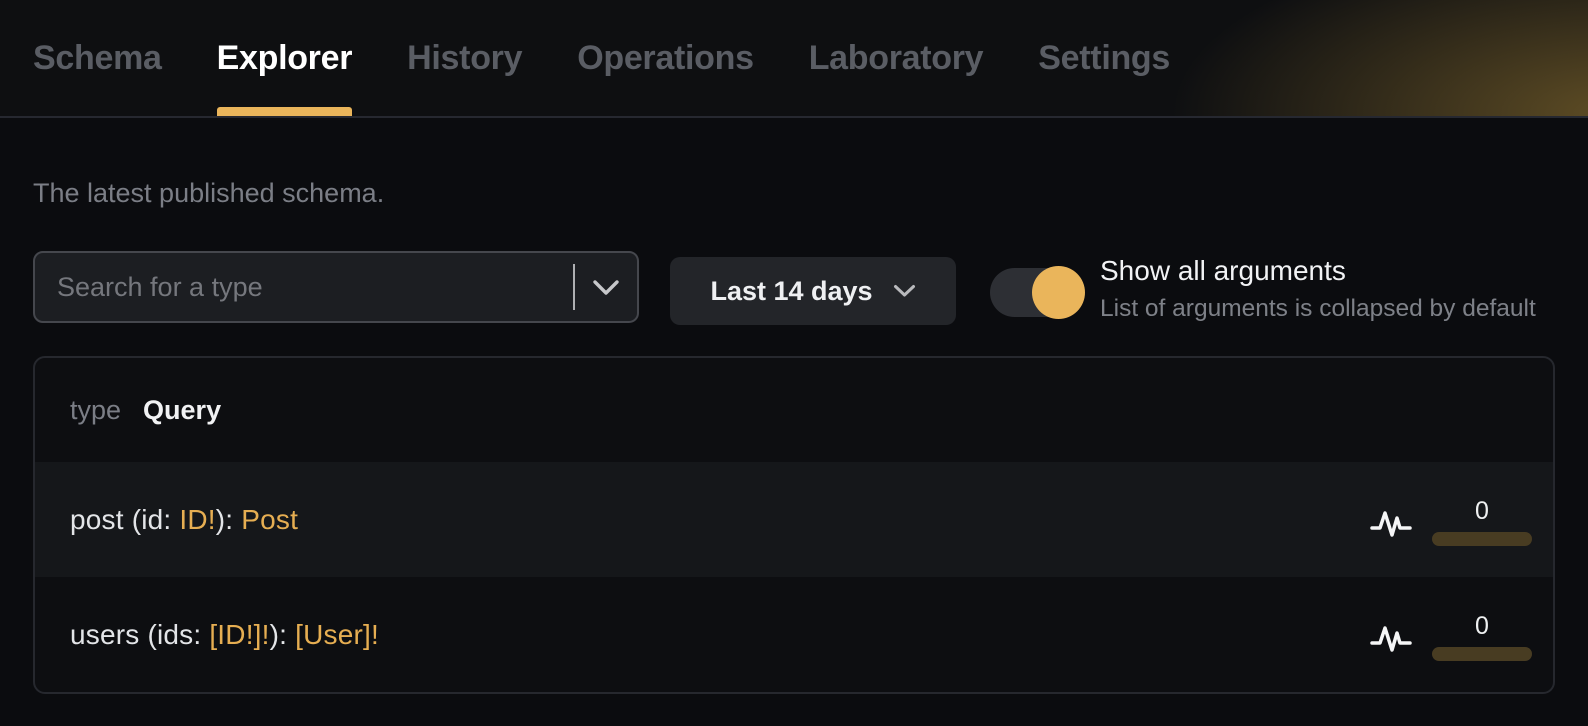 This screenshot has height=726, width=1588. I want to click on field-signature: users (ids: [ID!]!): [User]!, so click(224, 635).